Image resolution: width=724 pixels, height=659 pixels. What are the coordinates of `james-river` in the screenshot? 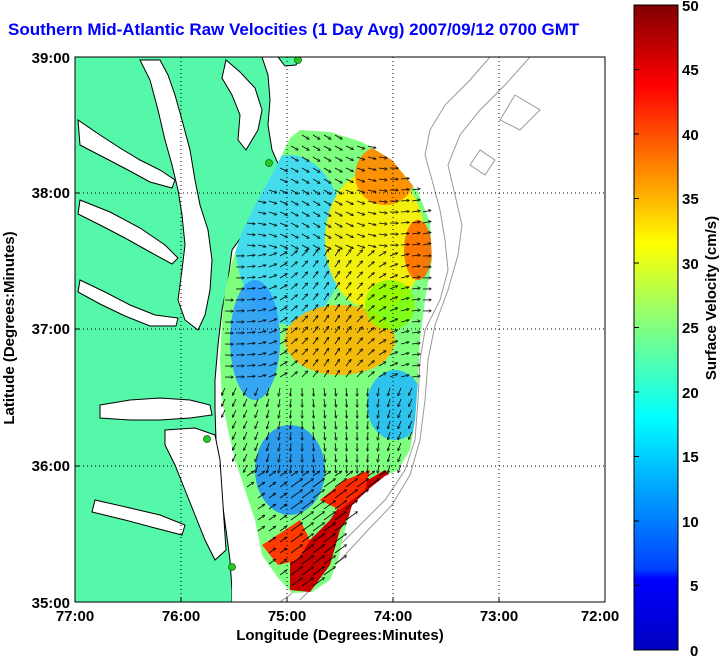 It's located at (128, 303).